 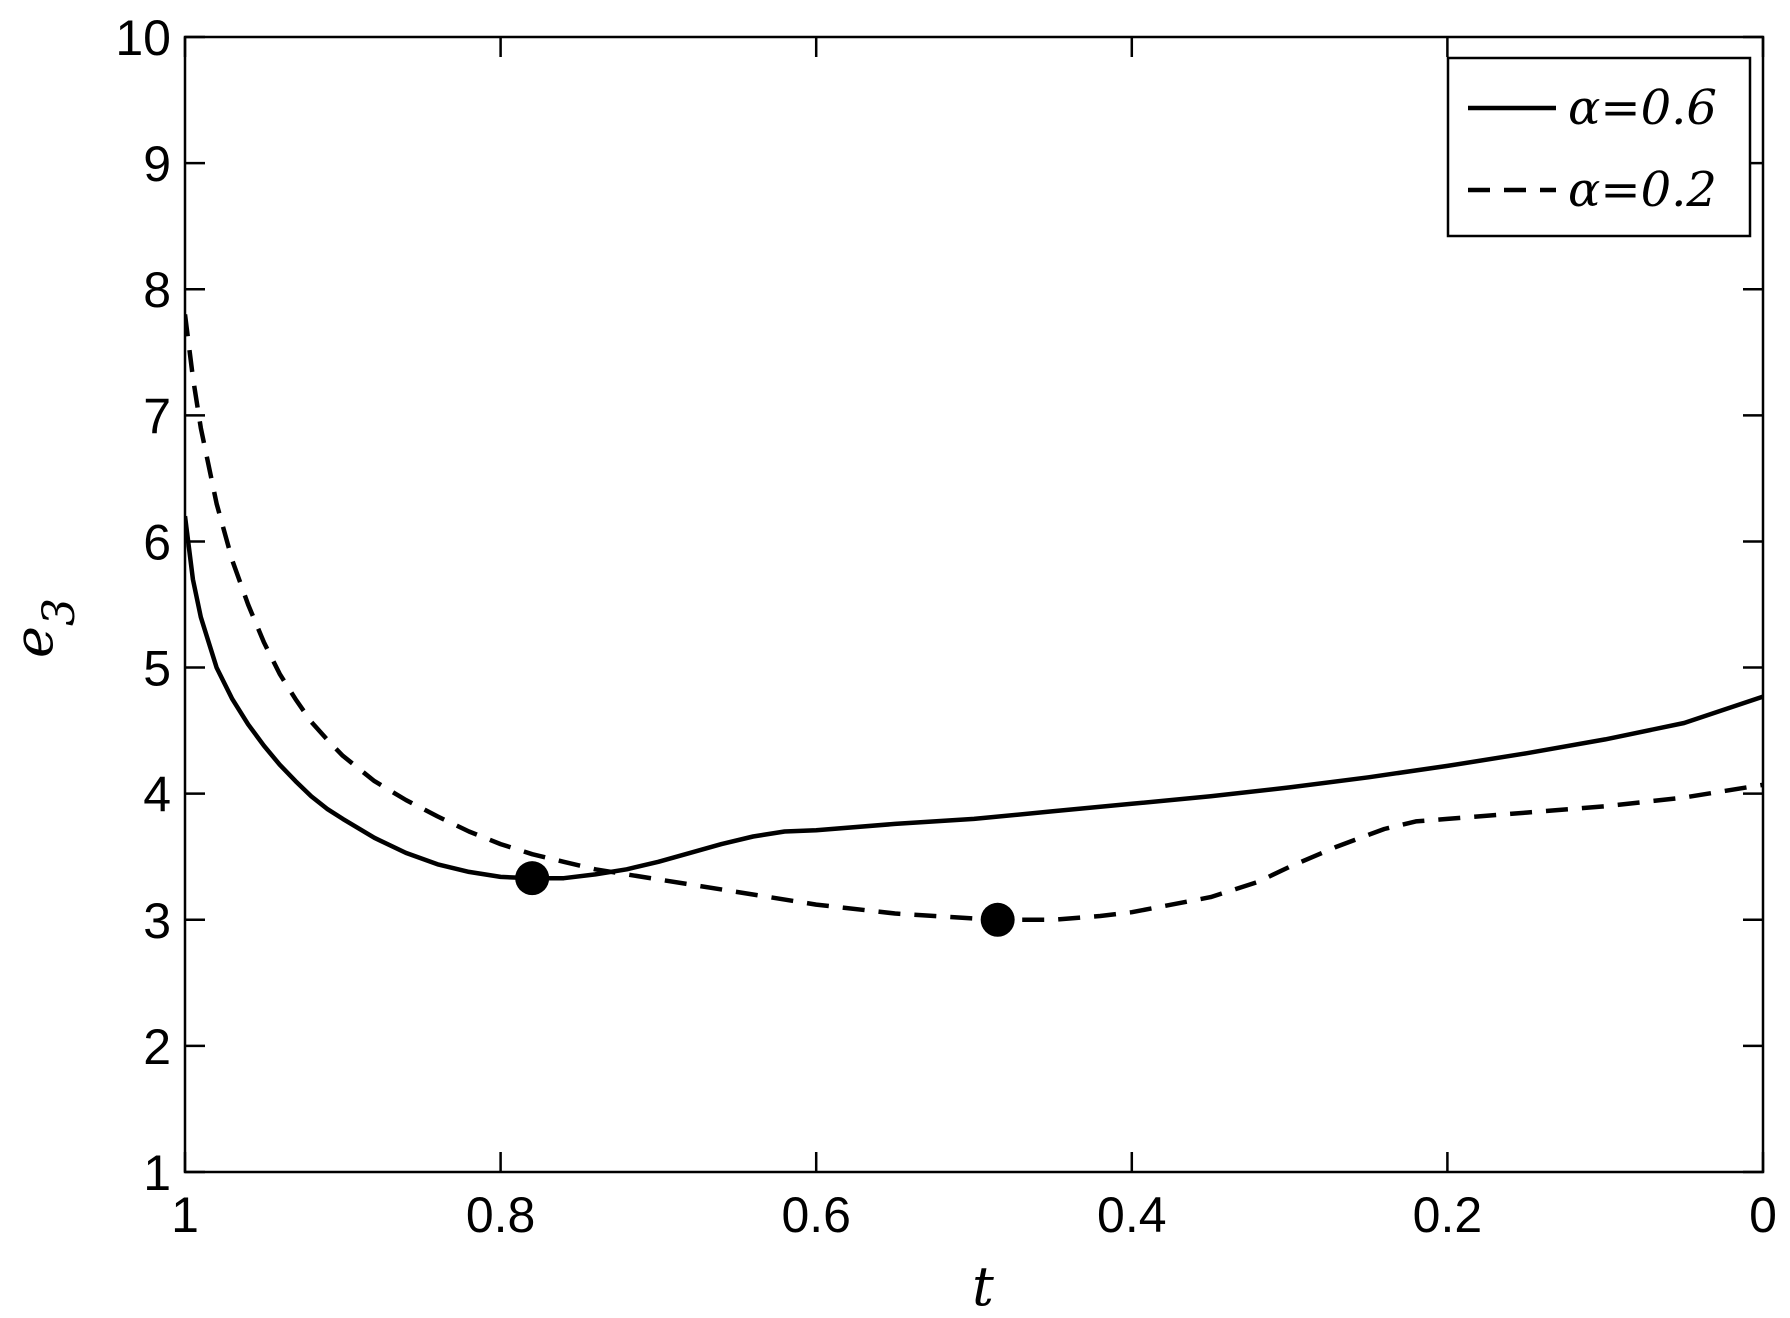 What do you see at coordinates (59, 612) in the screenshot?
I see `y-axis-label-subscript: 3` at bounding box center [59, 612].